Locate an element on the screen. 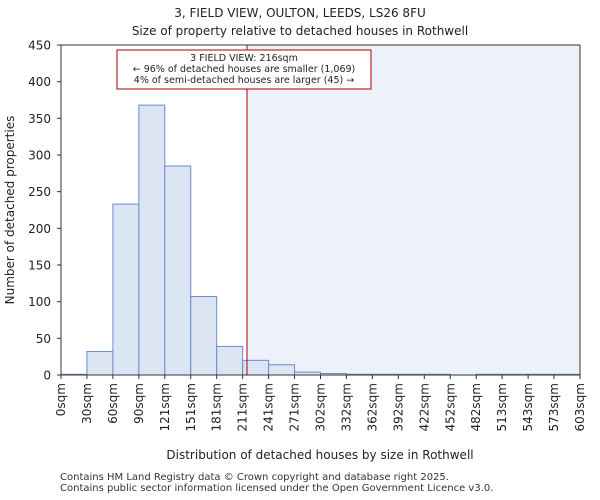  x-tick-label: 392sqm is located at coordinates (398, 407).